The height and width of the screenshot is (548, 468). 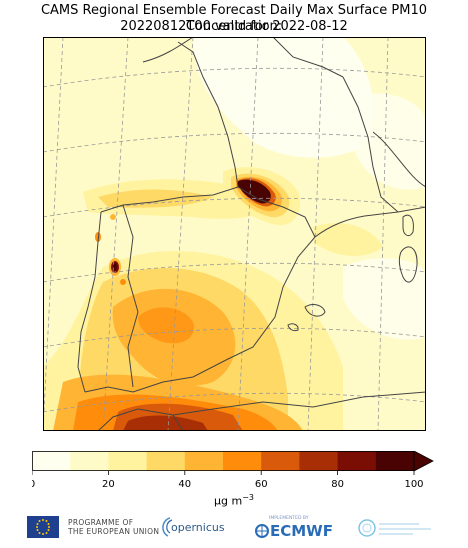 I want to click on ecmwf-logo: IMPLEMENTED BY ECMWF, so click(x=294, y=527).